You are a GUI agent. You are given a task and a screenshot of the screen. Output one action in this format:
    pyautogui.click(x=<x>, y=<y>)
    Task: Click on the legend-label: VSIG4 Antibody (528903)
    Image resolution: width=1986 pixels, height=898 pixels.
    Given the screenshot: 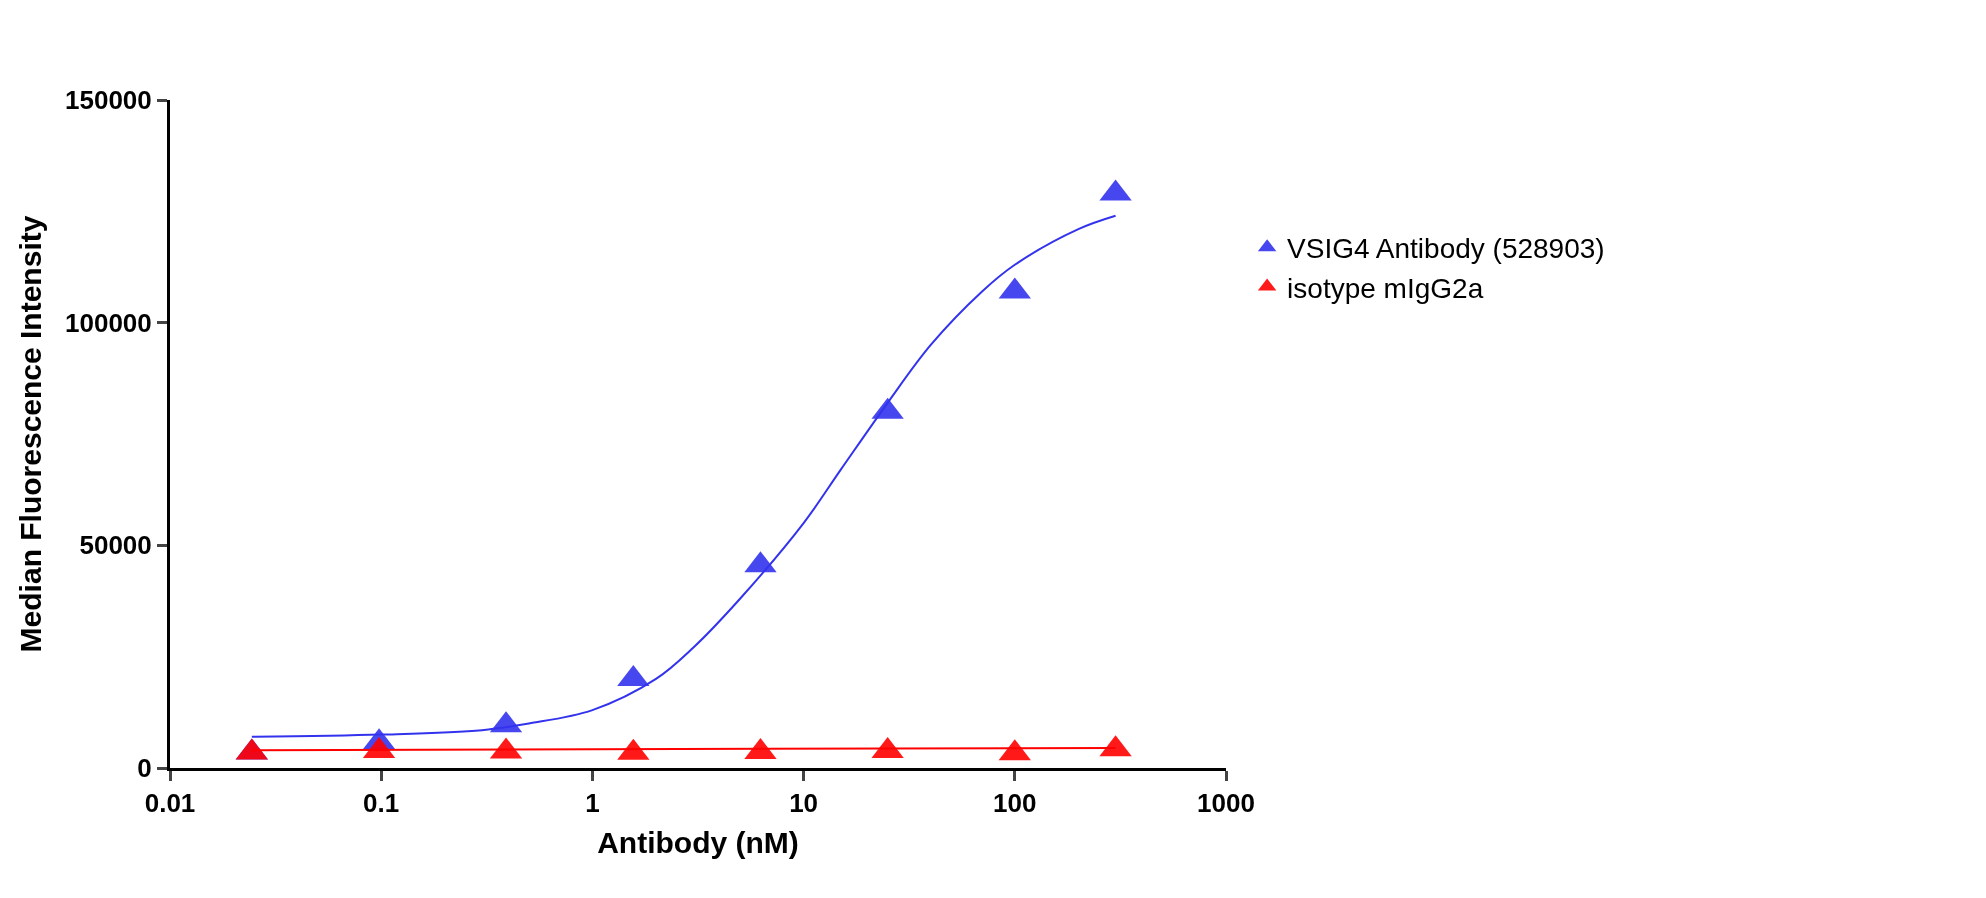 What is the action you would take?
    pyautogui.click(x=1446, y=249)
    